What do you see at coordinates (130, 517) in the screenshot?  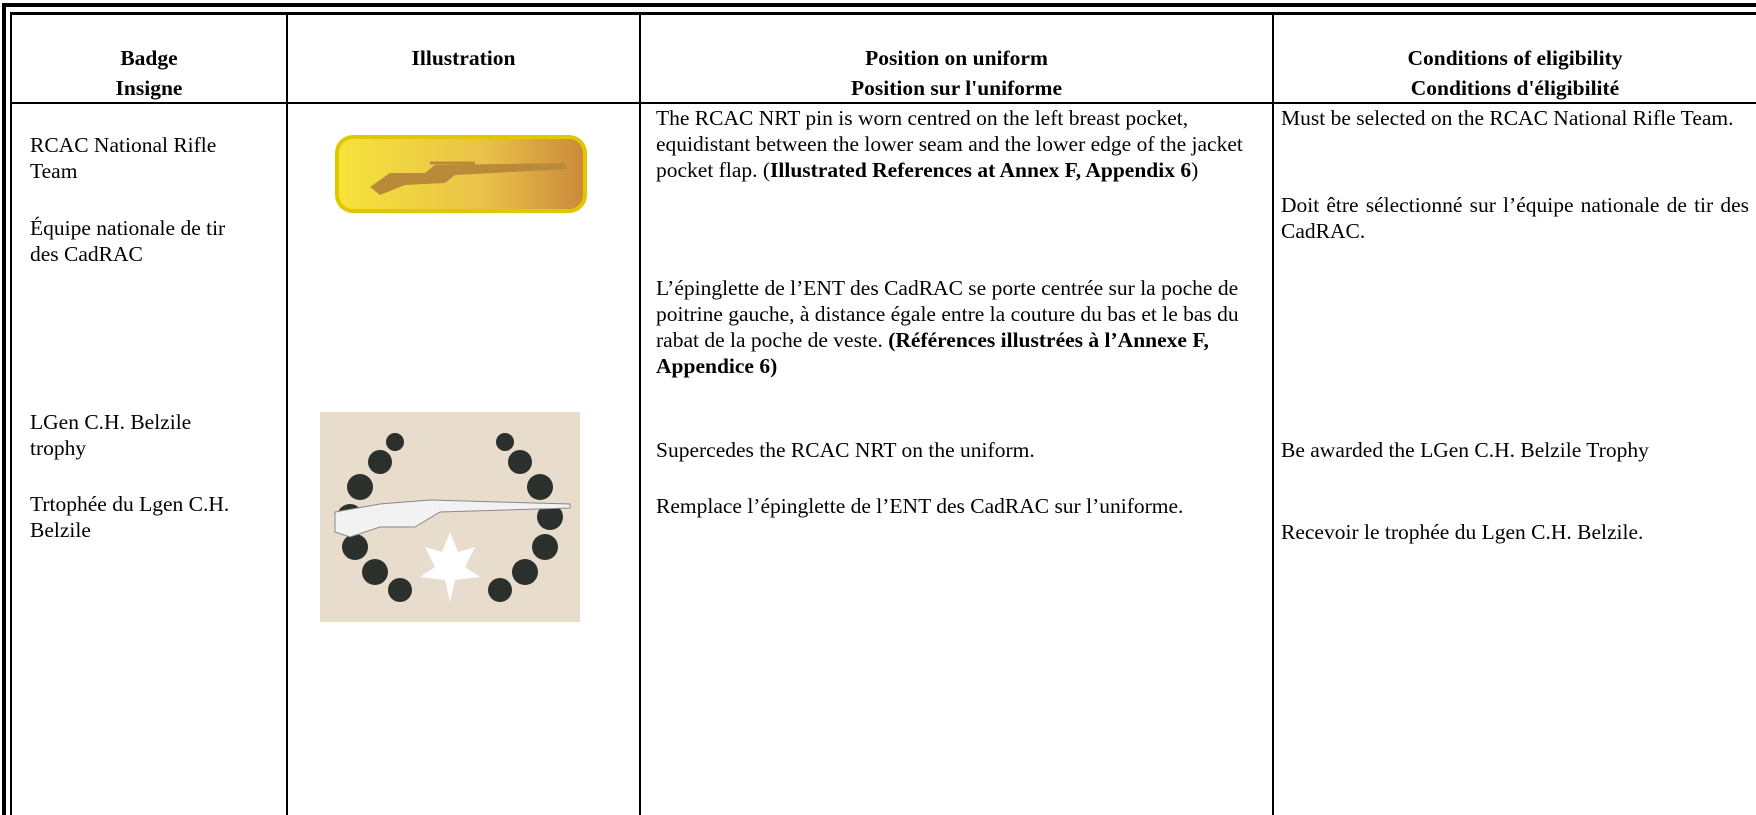 I see `badge-name: Trtophée du Lgen C.H. Belzile` at bounding box center [130, 517].